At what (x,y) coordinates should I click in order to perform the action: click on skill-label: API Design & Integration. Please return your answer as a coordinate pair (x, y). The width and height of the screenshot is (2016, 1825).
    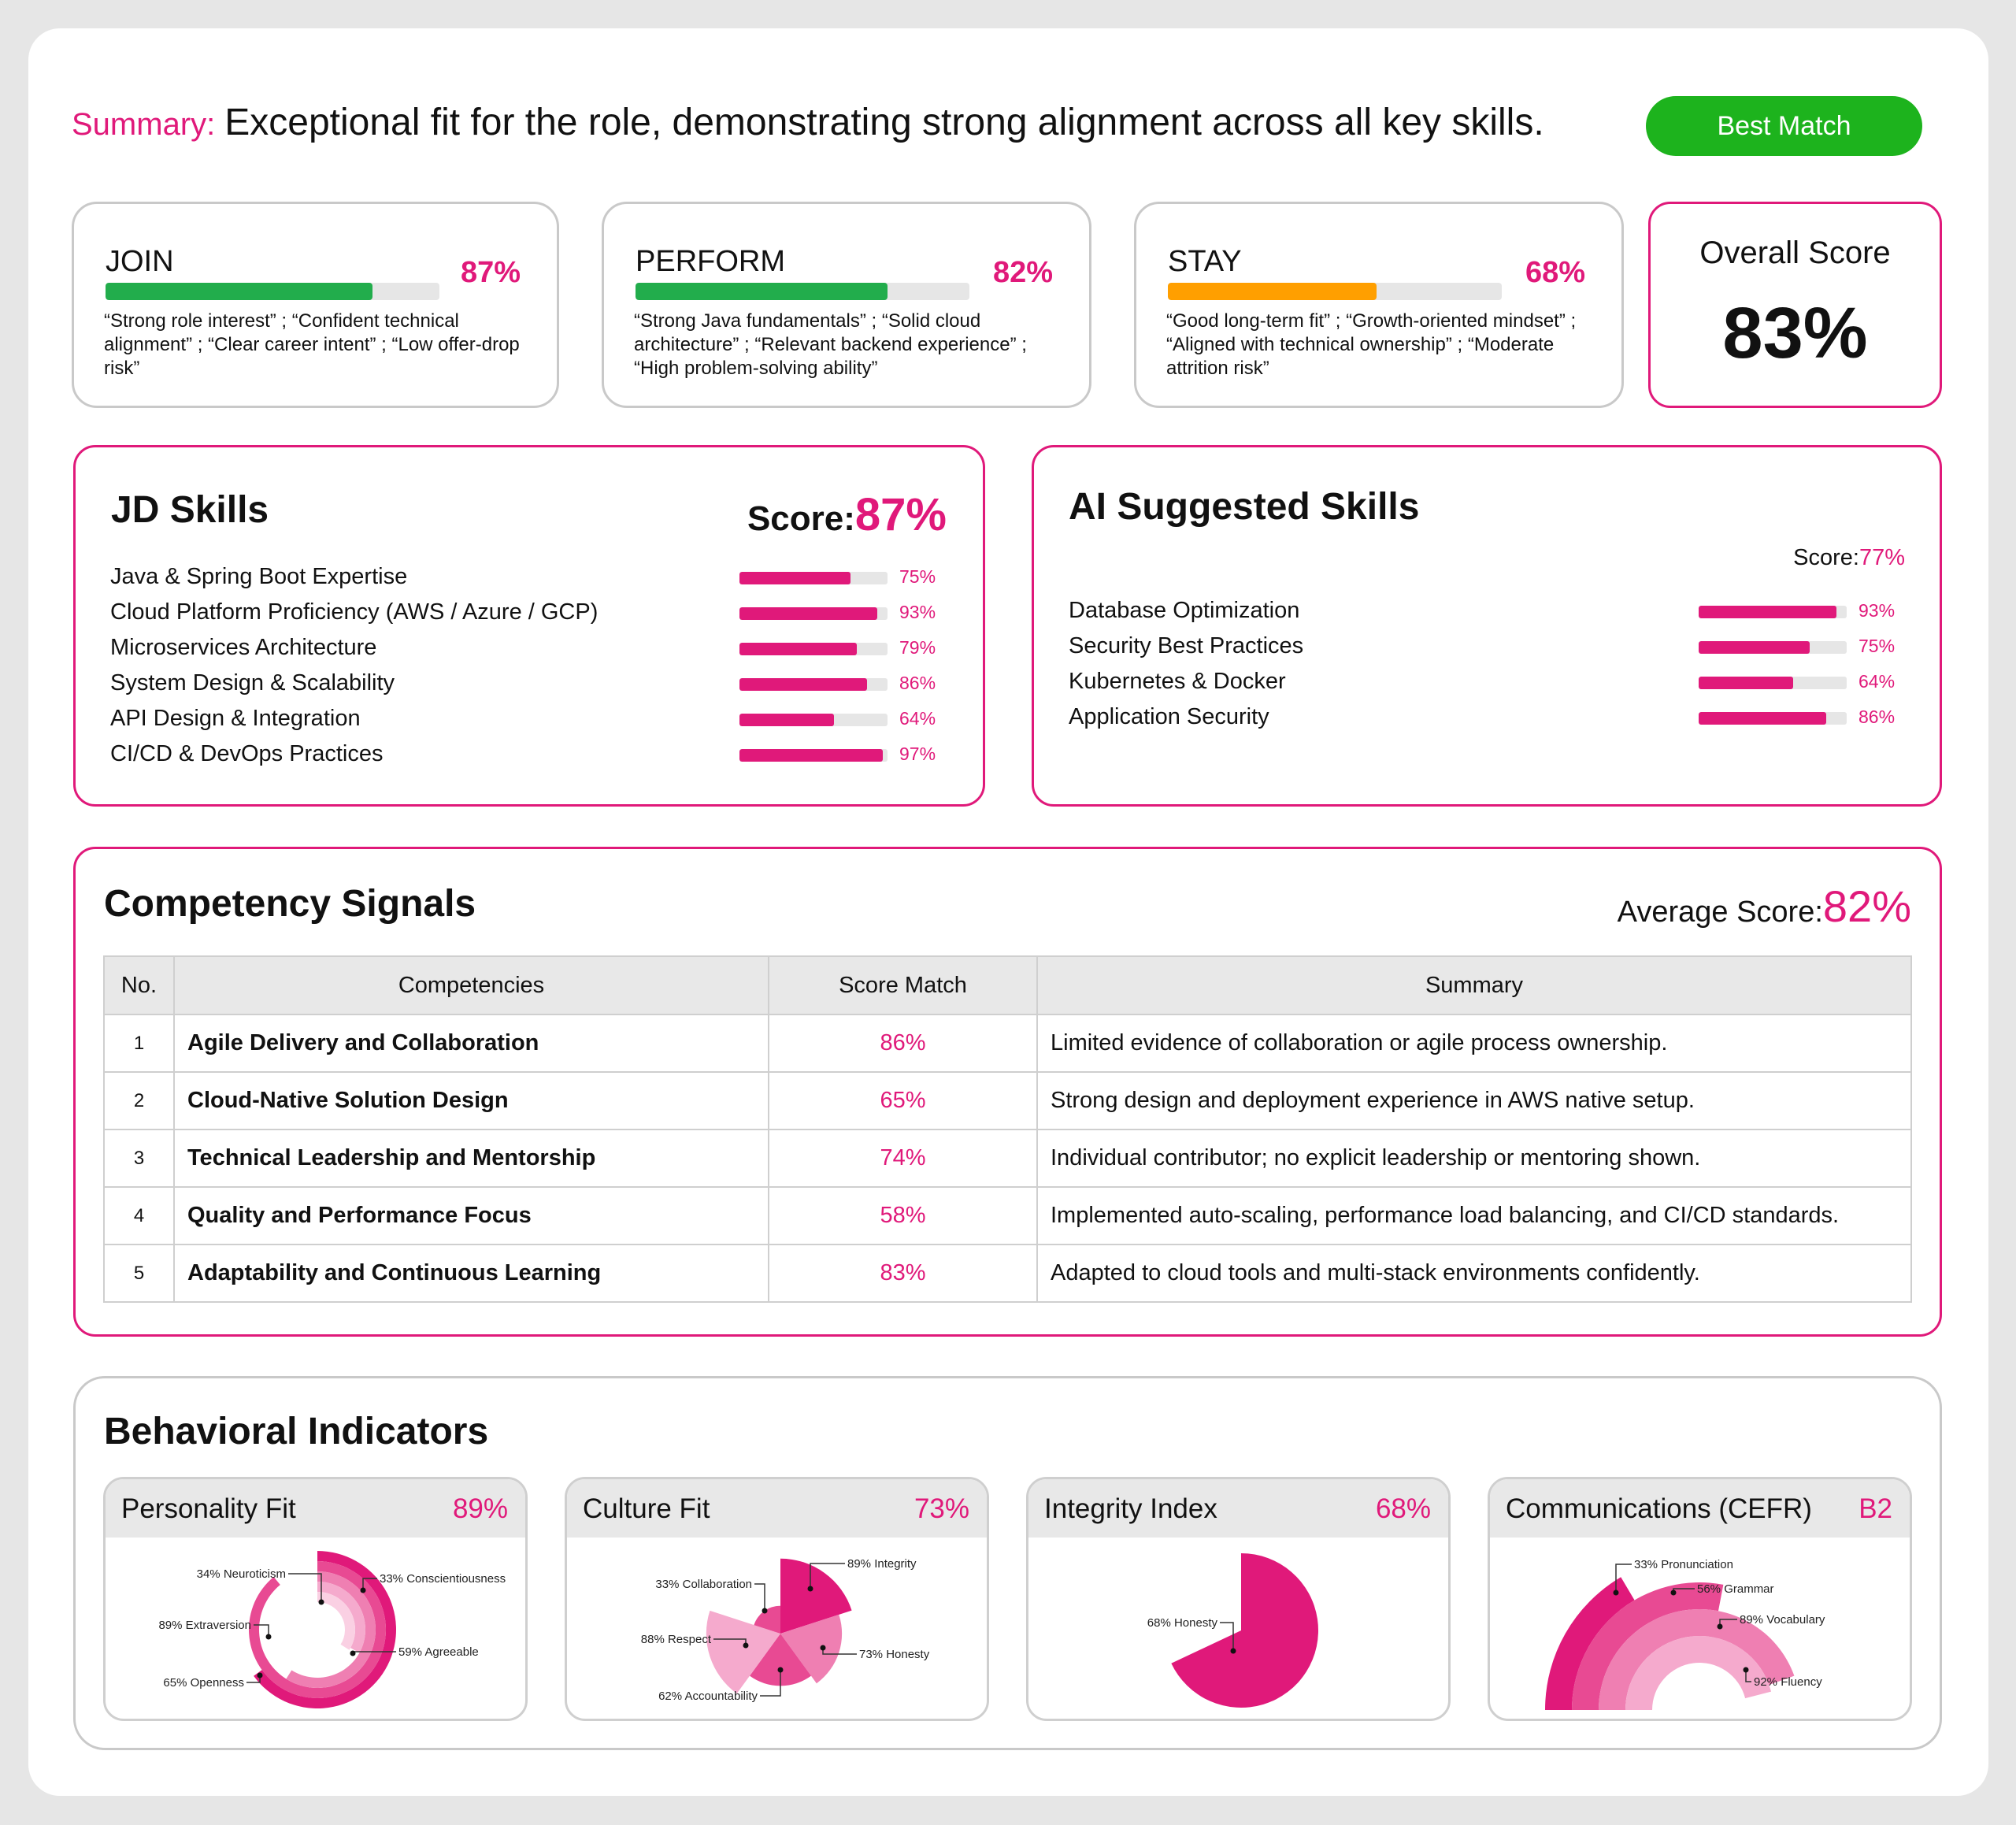
    Looking at the image, I should click on (235, 718).